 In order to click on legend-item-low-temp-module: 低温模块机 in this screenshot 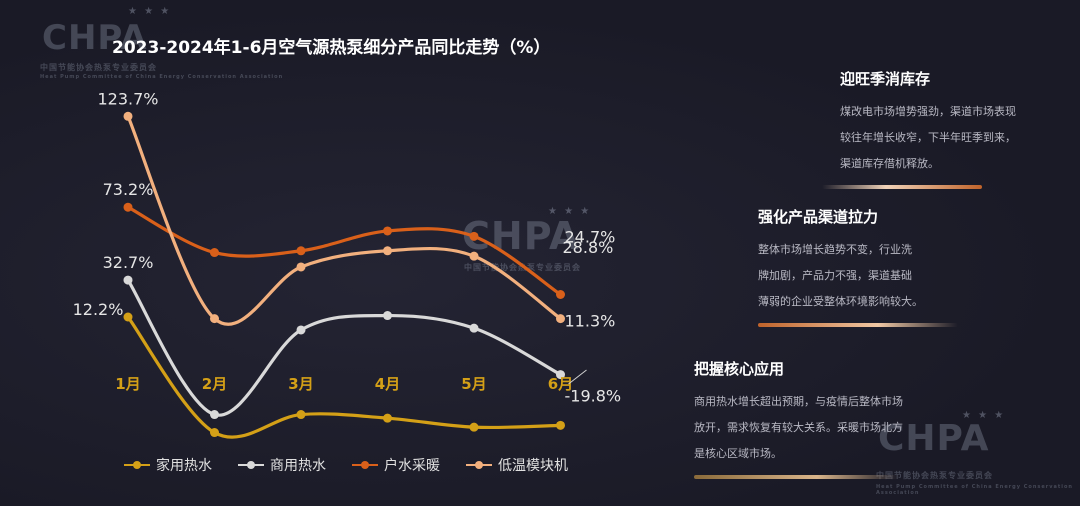, I will do `click(517, 465)`.